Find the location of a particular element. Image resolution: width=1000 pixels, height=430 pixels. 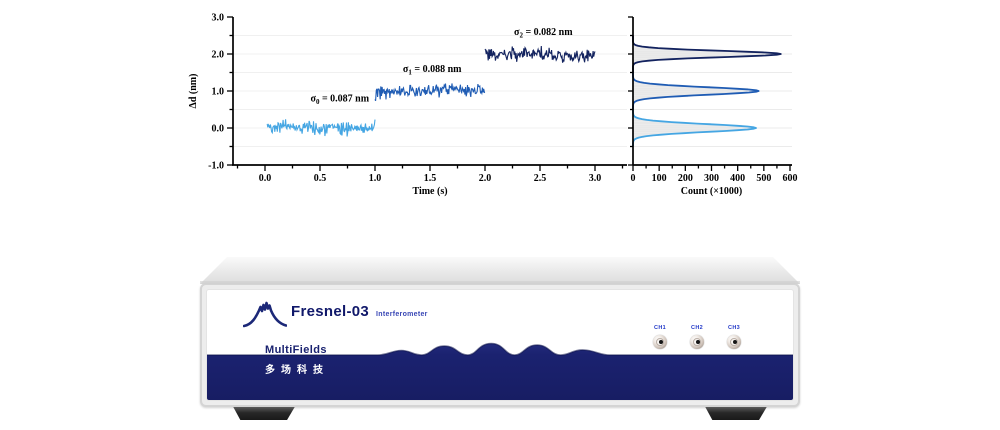

channel-ch2: CH2 is located at coordinates (697, 337).